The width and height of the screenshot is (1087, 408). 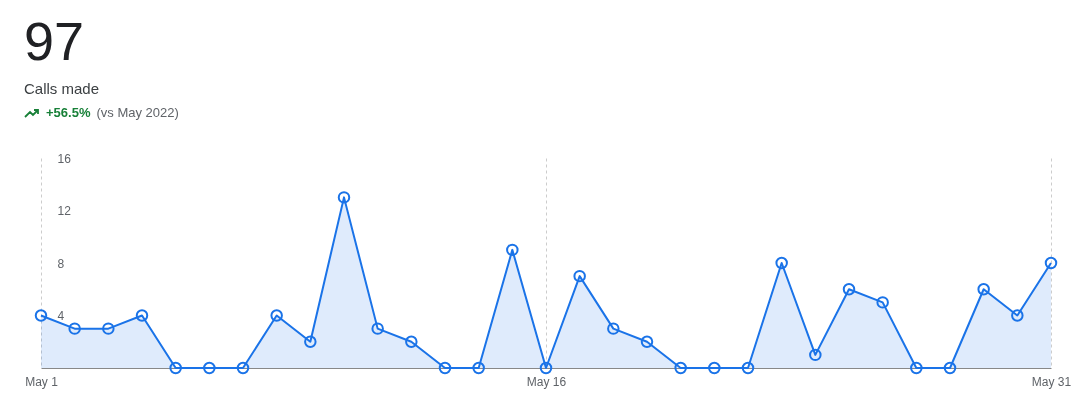 What do you see at coordinates (55, 41) in the screenshot?
I see `chart-title: 97` at bounding box center [55, 41].